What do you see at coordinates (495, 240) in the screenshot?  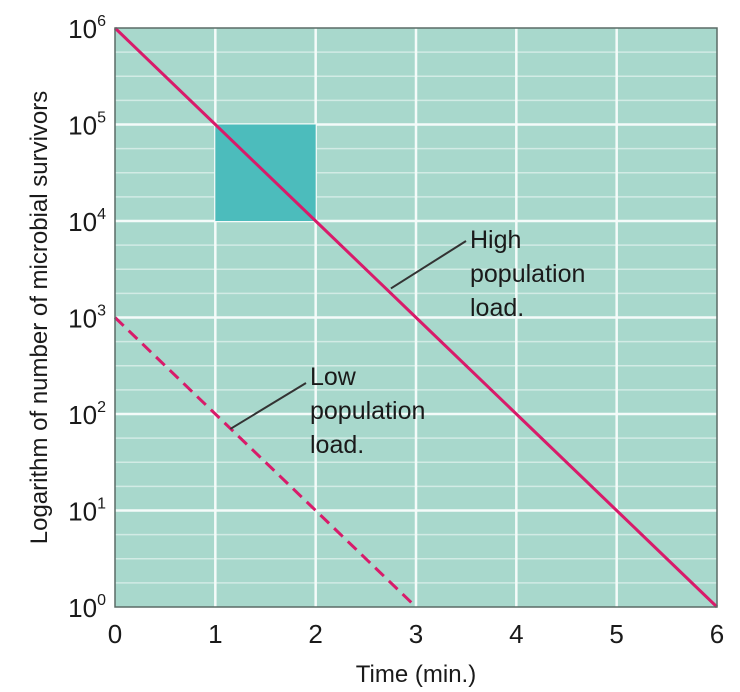 I see `annotation-text: High` at bounding box center [495, 240].